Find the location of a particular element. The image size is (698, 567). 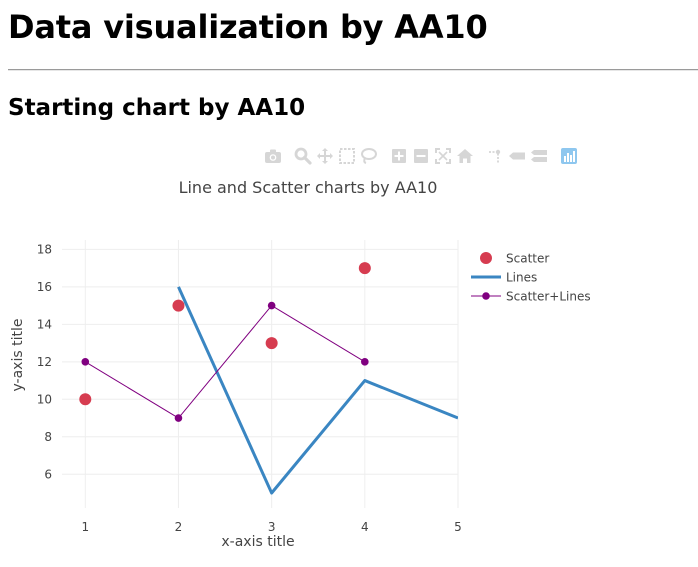

y-tick-label: 18 is located at coordinates (44, 249).